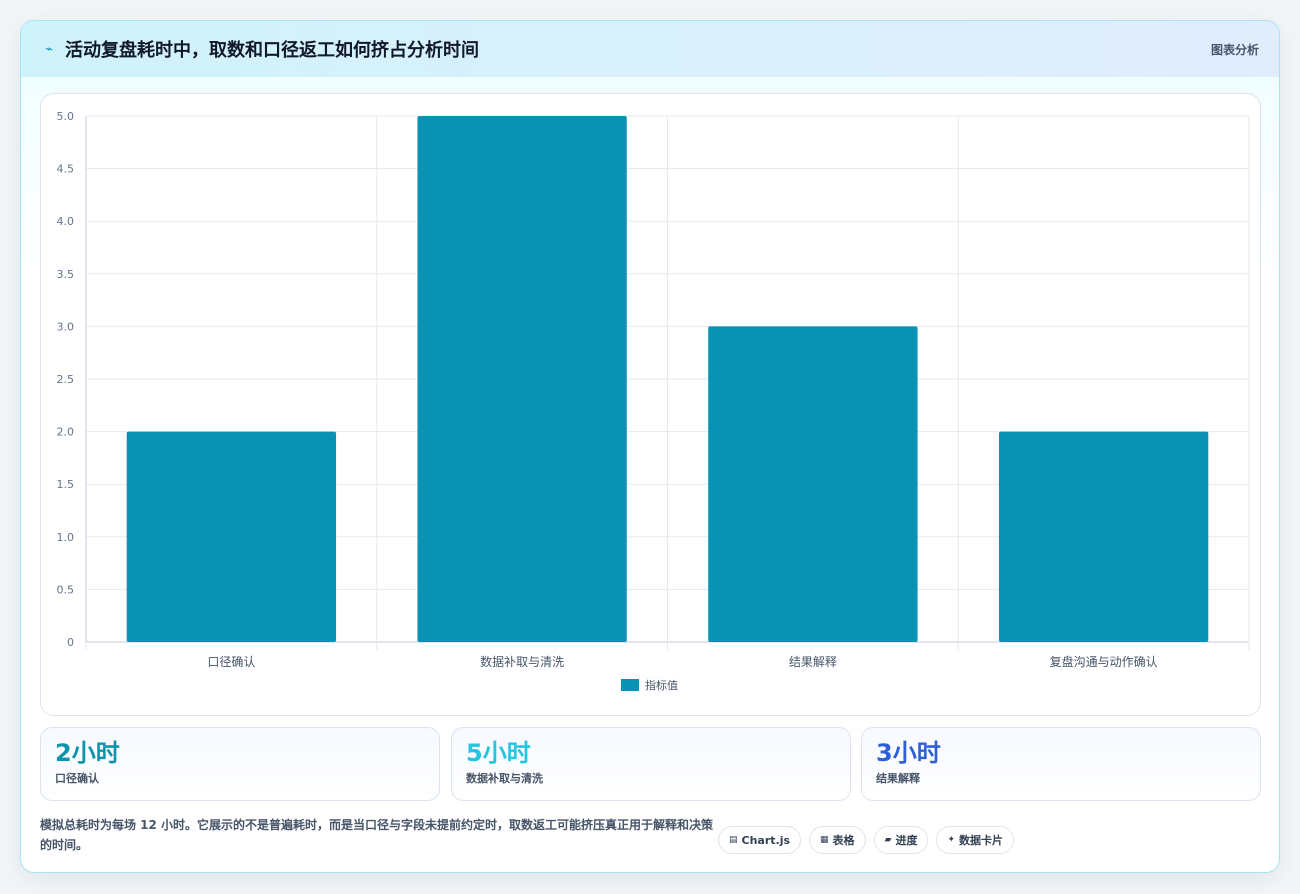 This screenshot has height=894, width=1300. Describe the element at coordinates (951, 840) in the screenshot. I see `sparkle-icon: ✦` at that location.